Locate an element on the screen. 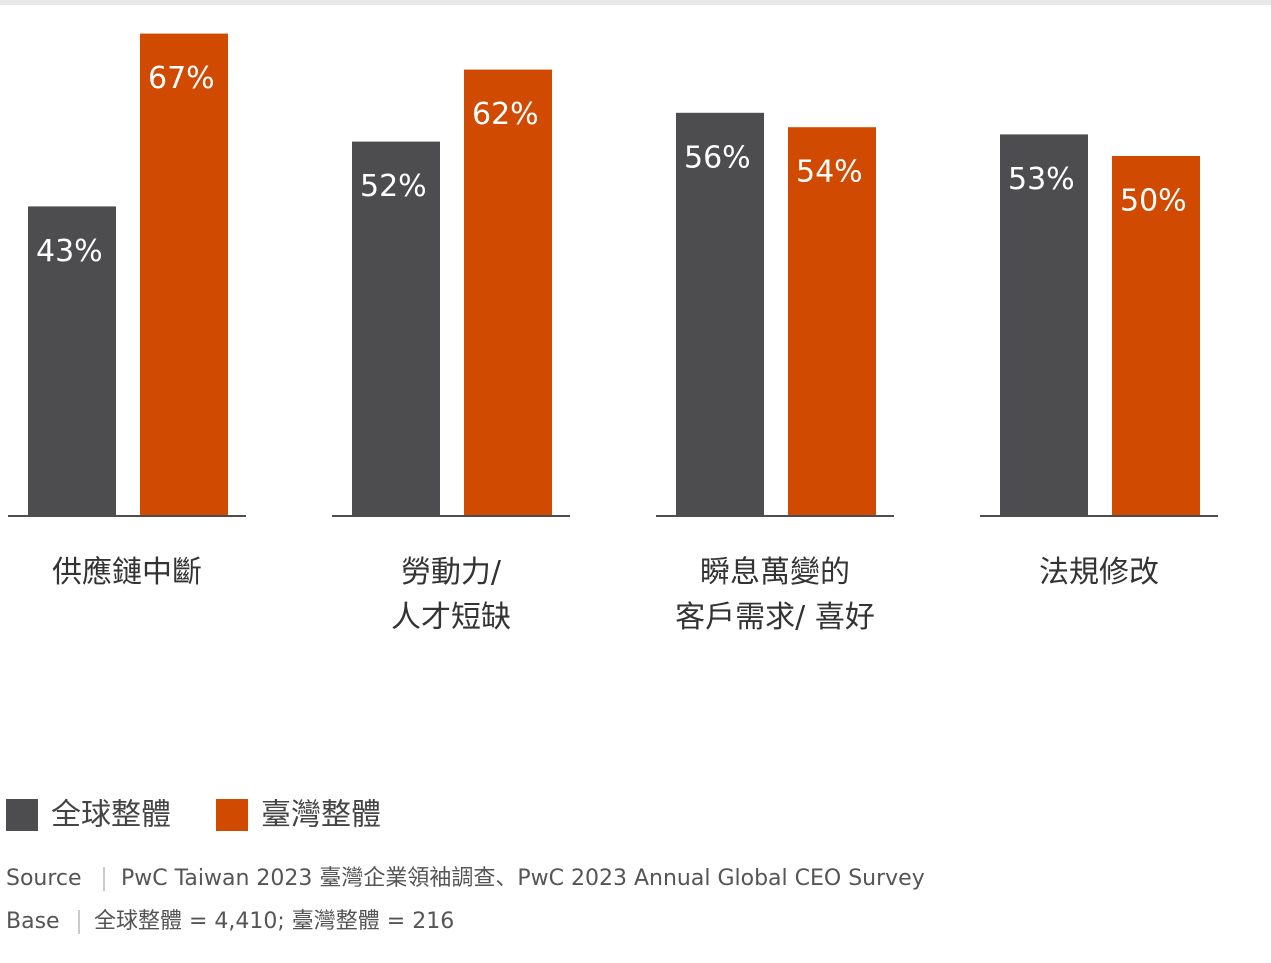 The width and height of the screenshot is (1271, 963). category-label: 瞬息萬變的客戶需求/ 喜好 is located at coordinates (775, 595).